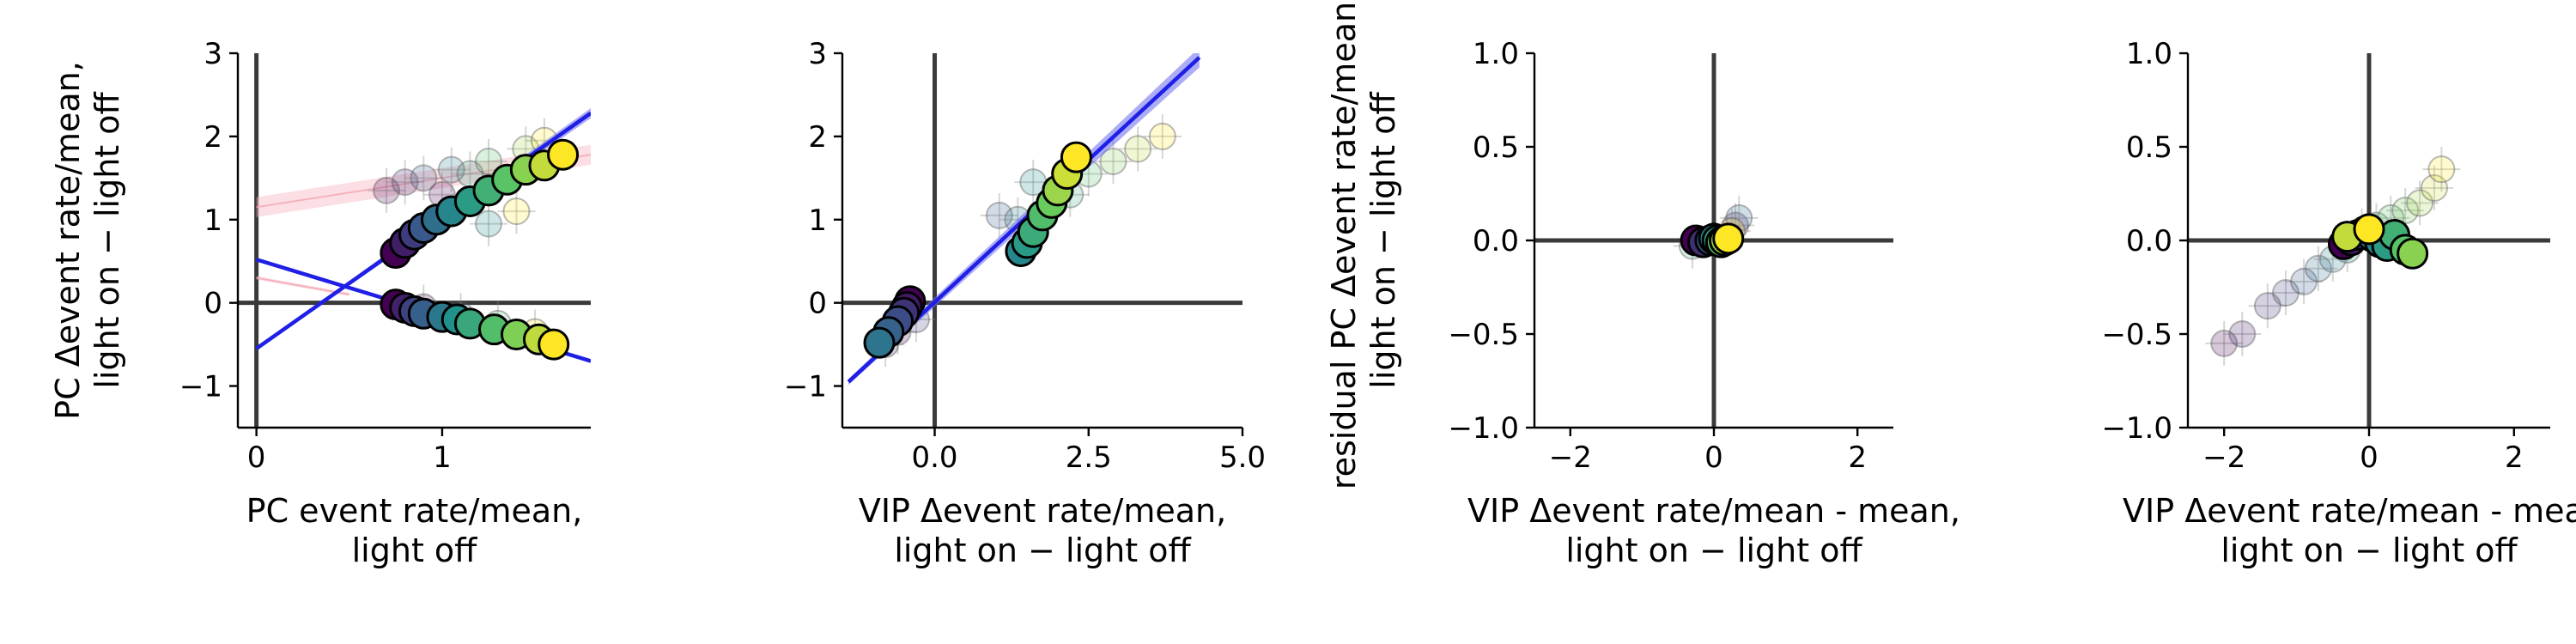  What do you see at coordinates (442, 457) in the screenshot?
I see `x-tick-label: 1` at bounding box center [442, 457].